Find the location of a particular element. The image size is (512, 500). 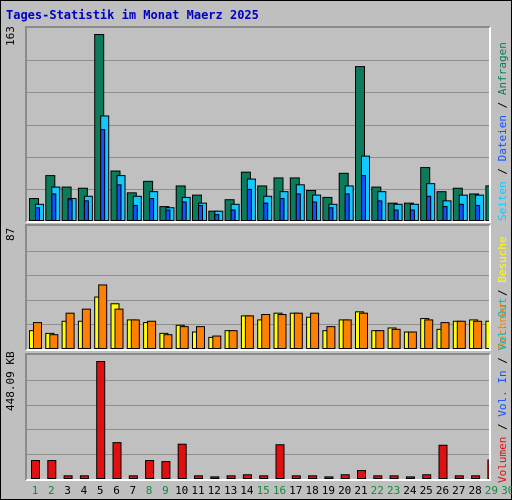

x-label-day-7: 7 is located at coordinates (133, 490).